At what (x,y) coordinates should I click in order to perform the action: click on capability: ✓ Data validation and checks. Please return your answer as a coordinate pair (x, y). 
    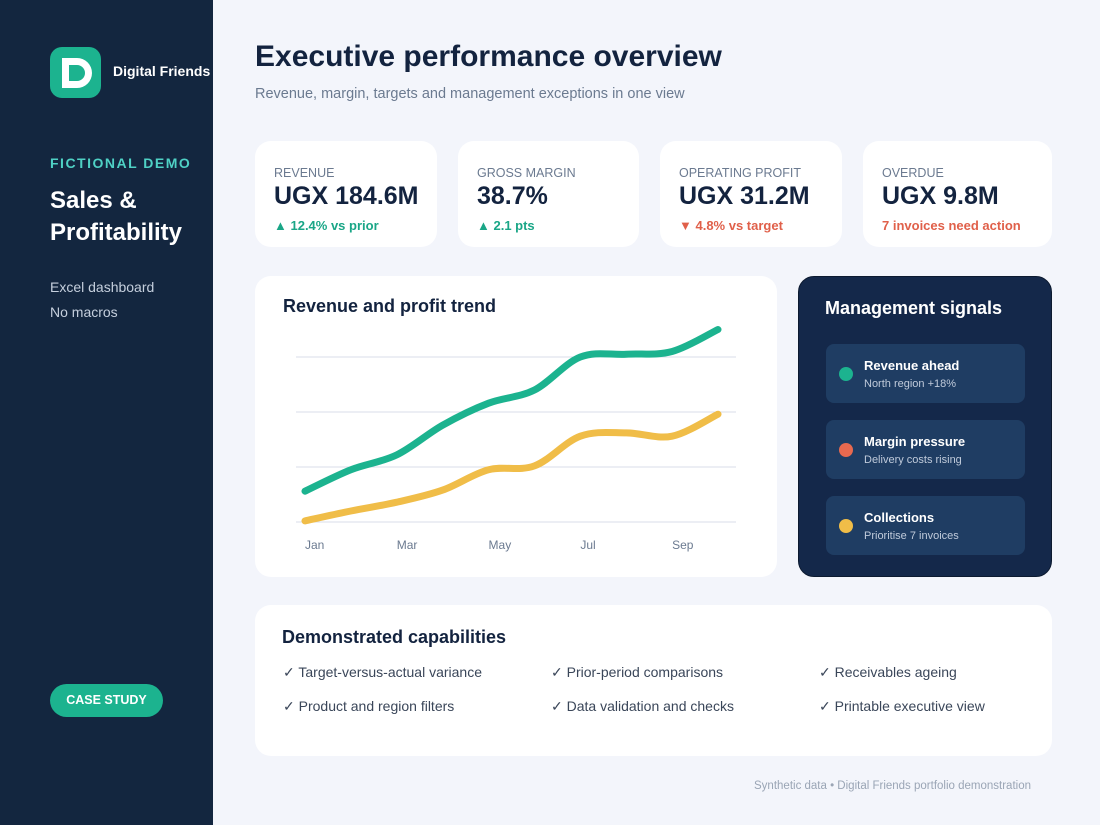
    Looking at the image, I should click on (642, 706).